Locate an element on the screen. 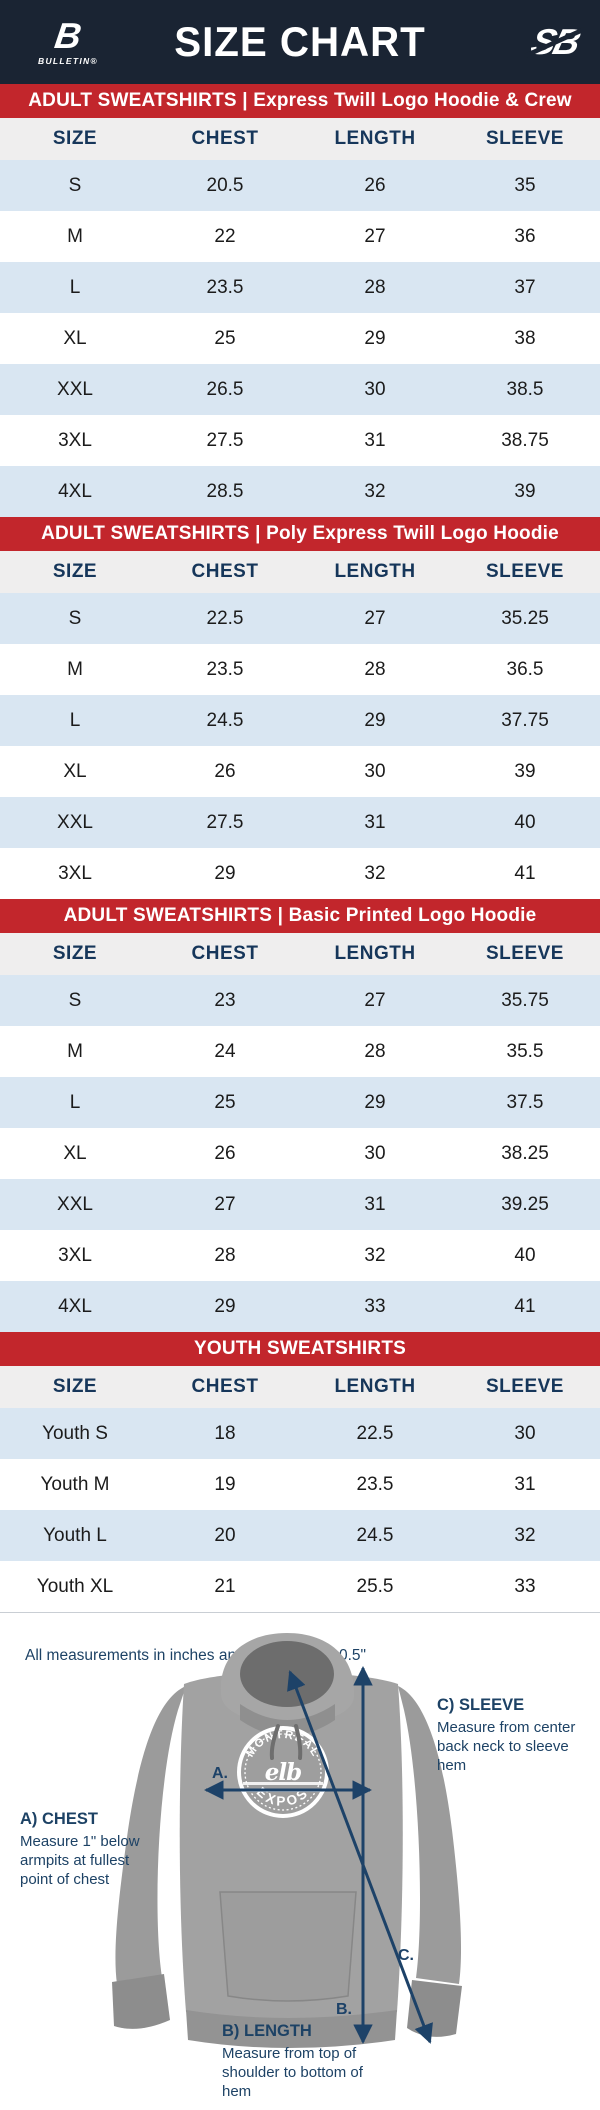 The image size is (600, 2110). sb-logo: SB is located at coordinates (534, 41).